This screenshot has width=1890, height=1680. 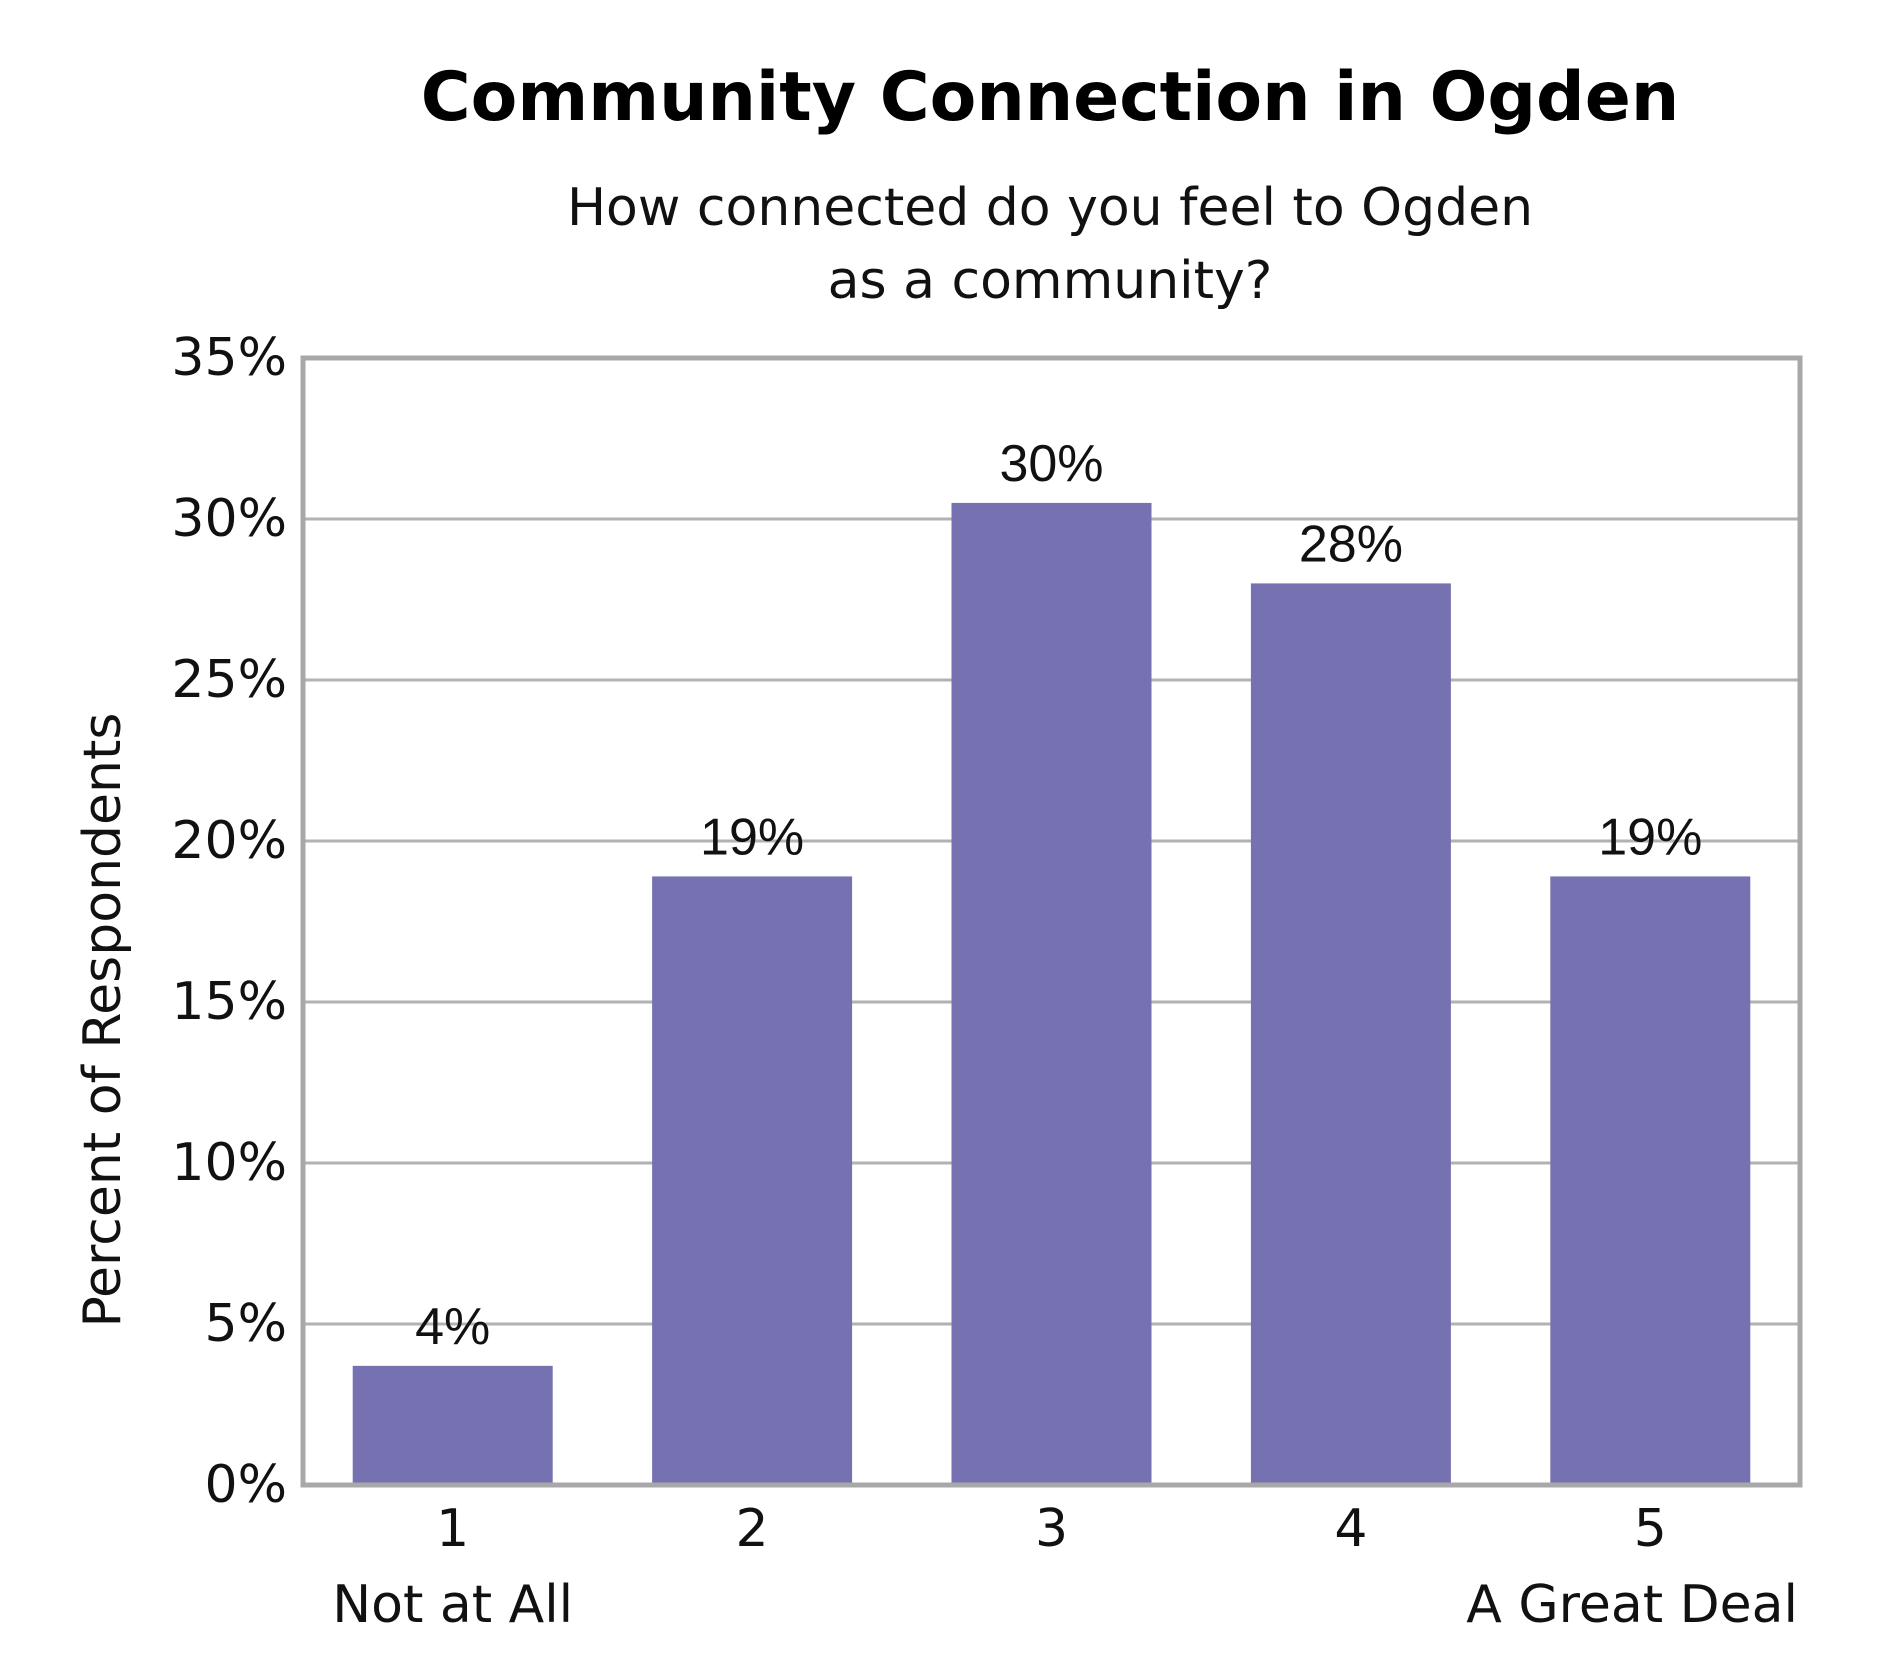 What do you see at coordinates (752, 1529) in the screenshot?
I see `x-tick-label-2: 2` at bounding box center [752, 1529].